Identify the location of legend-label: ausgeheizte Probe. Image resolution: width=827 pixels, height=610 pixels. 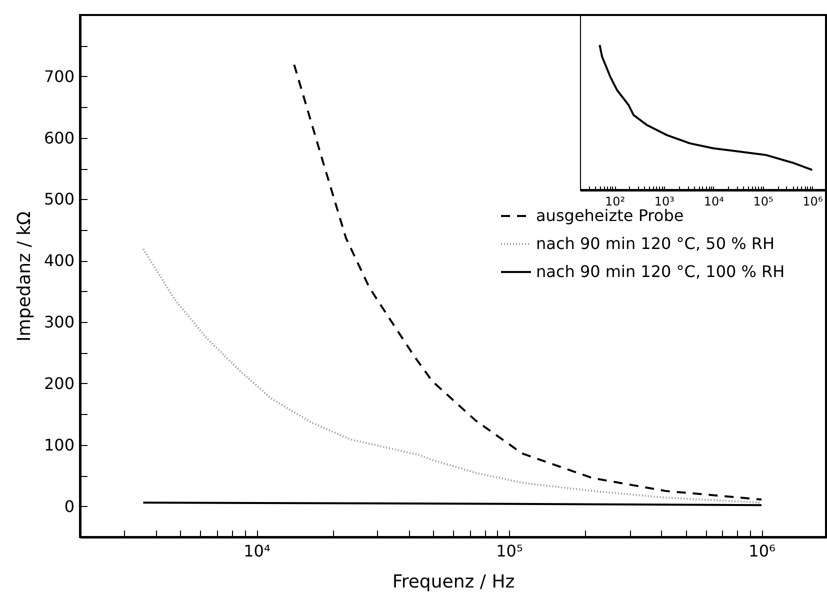
(610, 215).